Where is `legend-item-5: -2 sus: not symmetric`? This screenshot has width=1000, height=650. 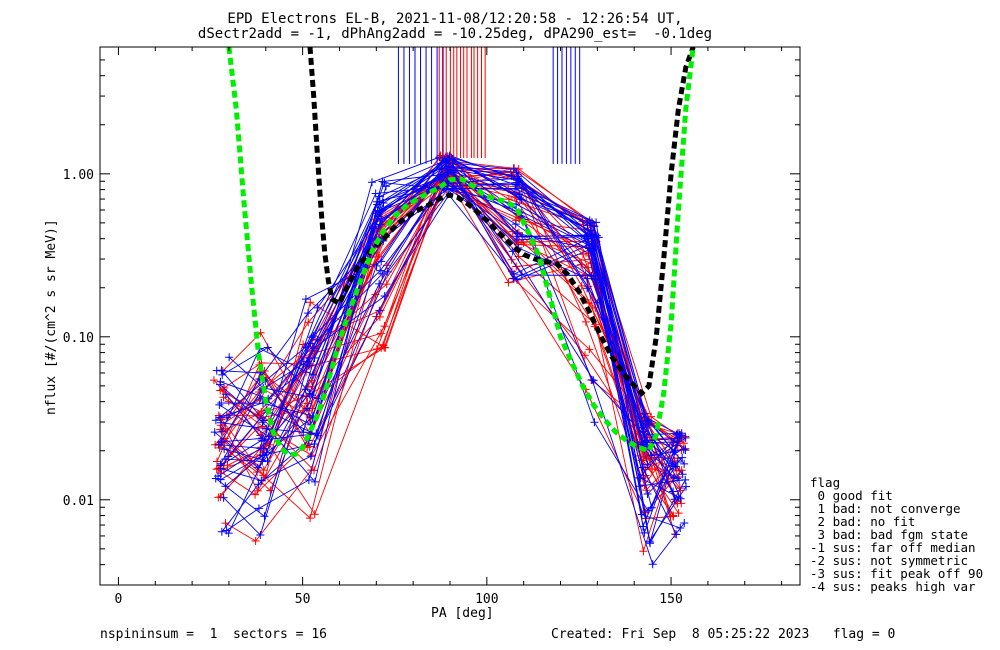 legend-item-5: -2 sus: not symmetric is located at coordinates (889, 560).